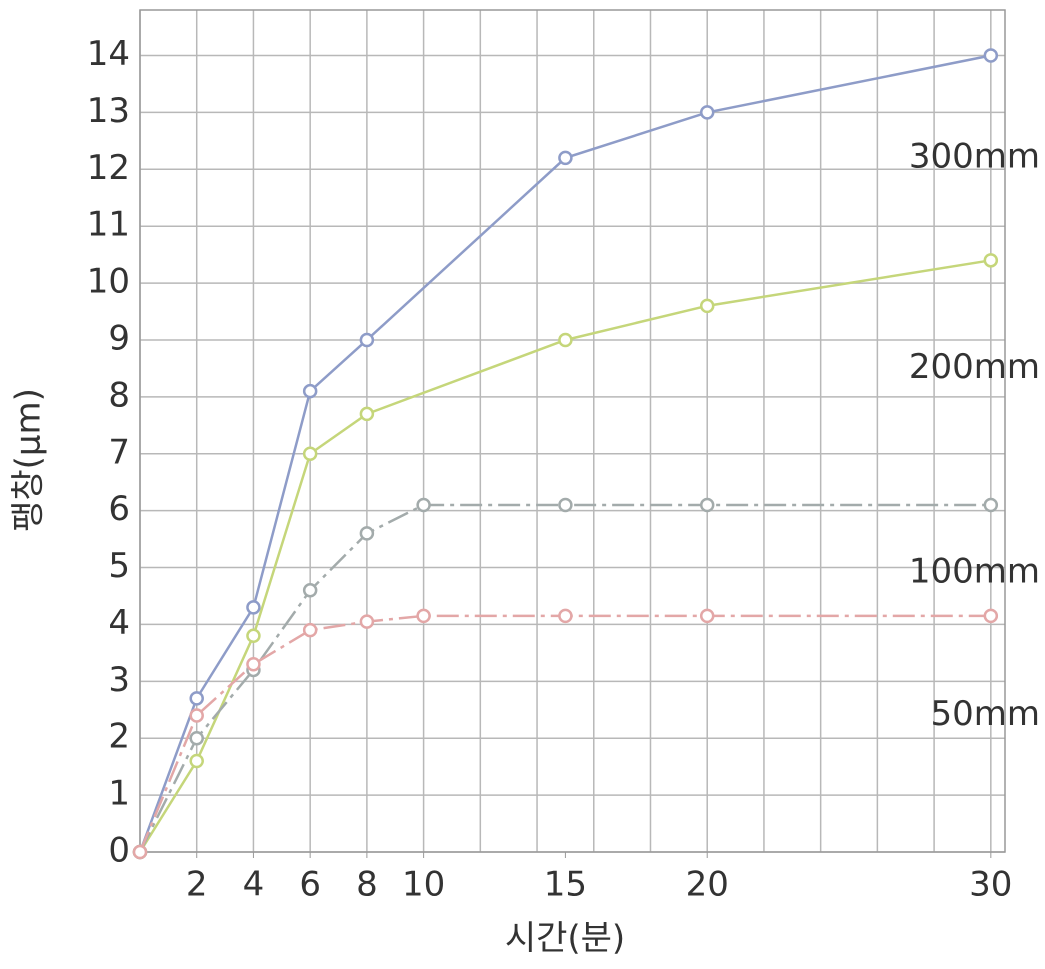 This screenshot has height=969, width=1045. Describe the element at coordinates (119, 566) in the screenshot. I see `y-tick-label: 5` at that location.